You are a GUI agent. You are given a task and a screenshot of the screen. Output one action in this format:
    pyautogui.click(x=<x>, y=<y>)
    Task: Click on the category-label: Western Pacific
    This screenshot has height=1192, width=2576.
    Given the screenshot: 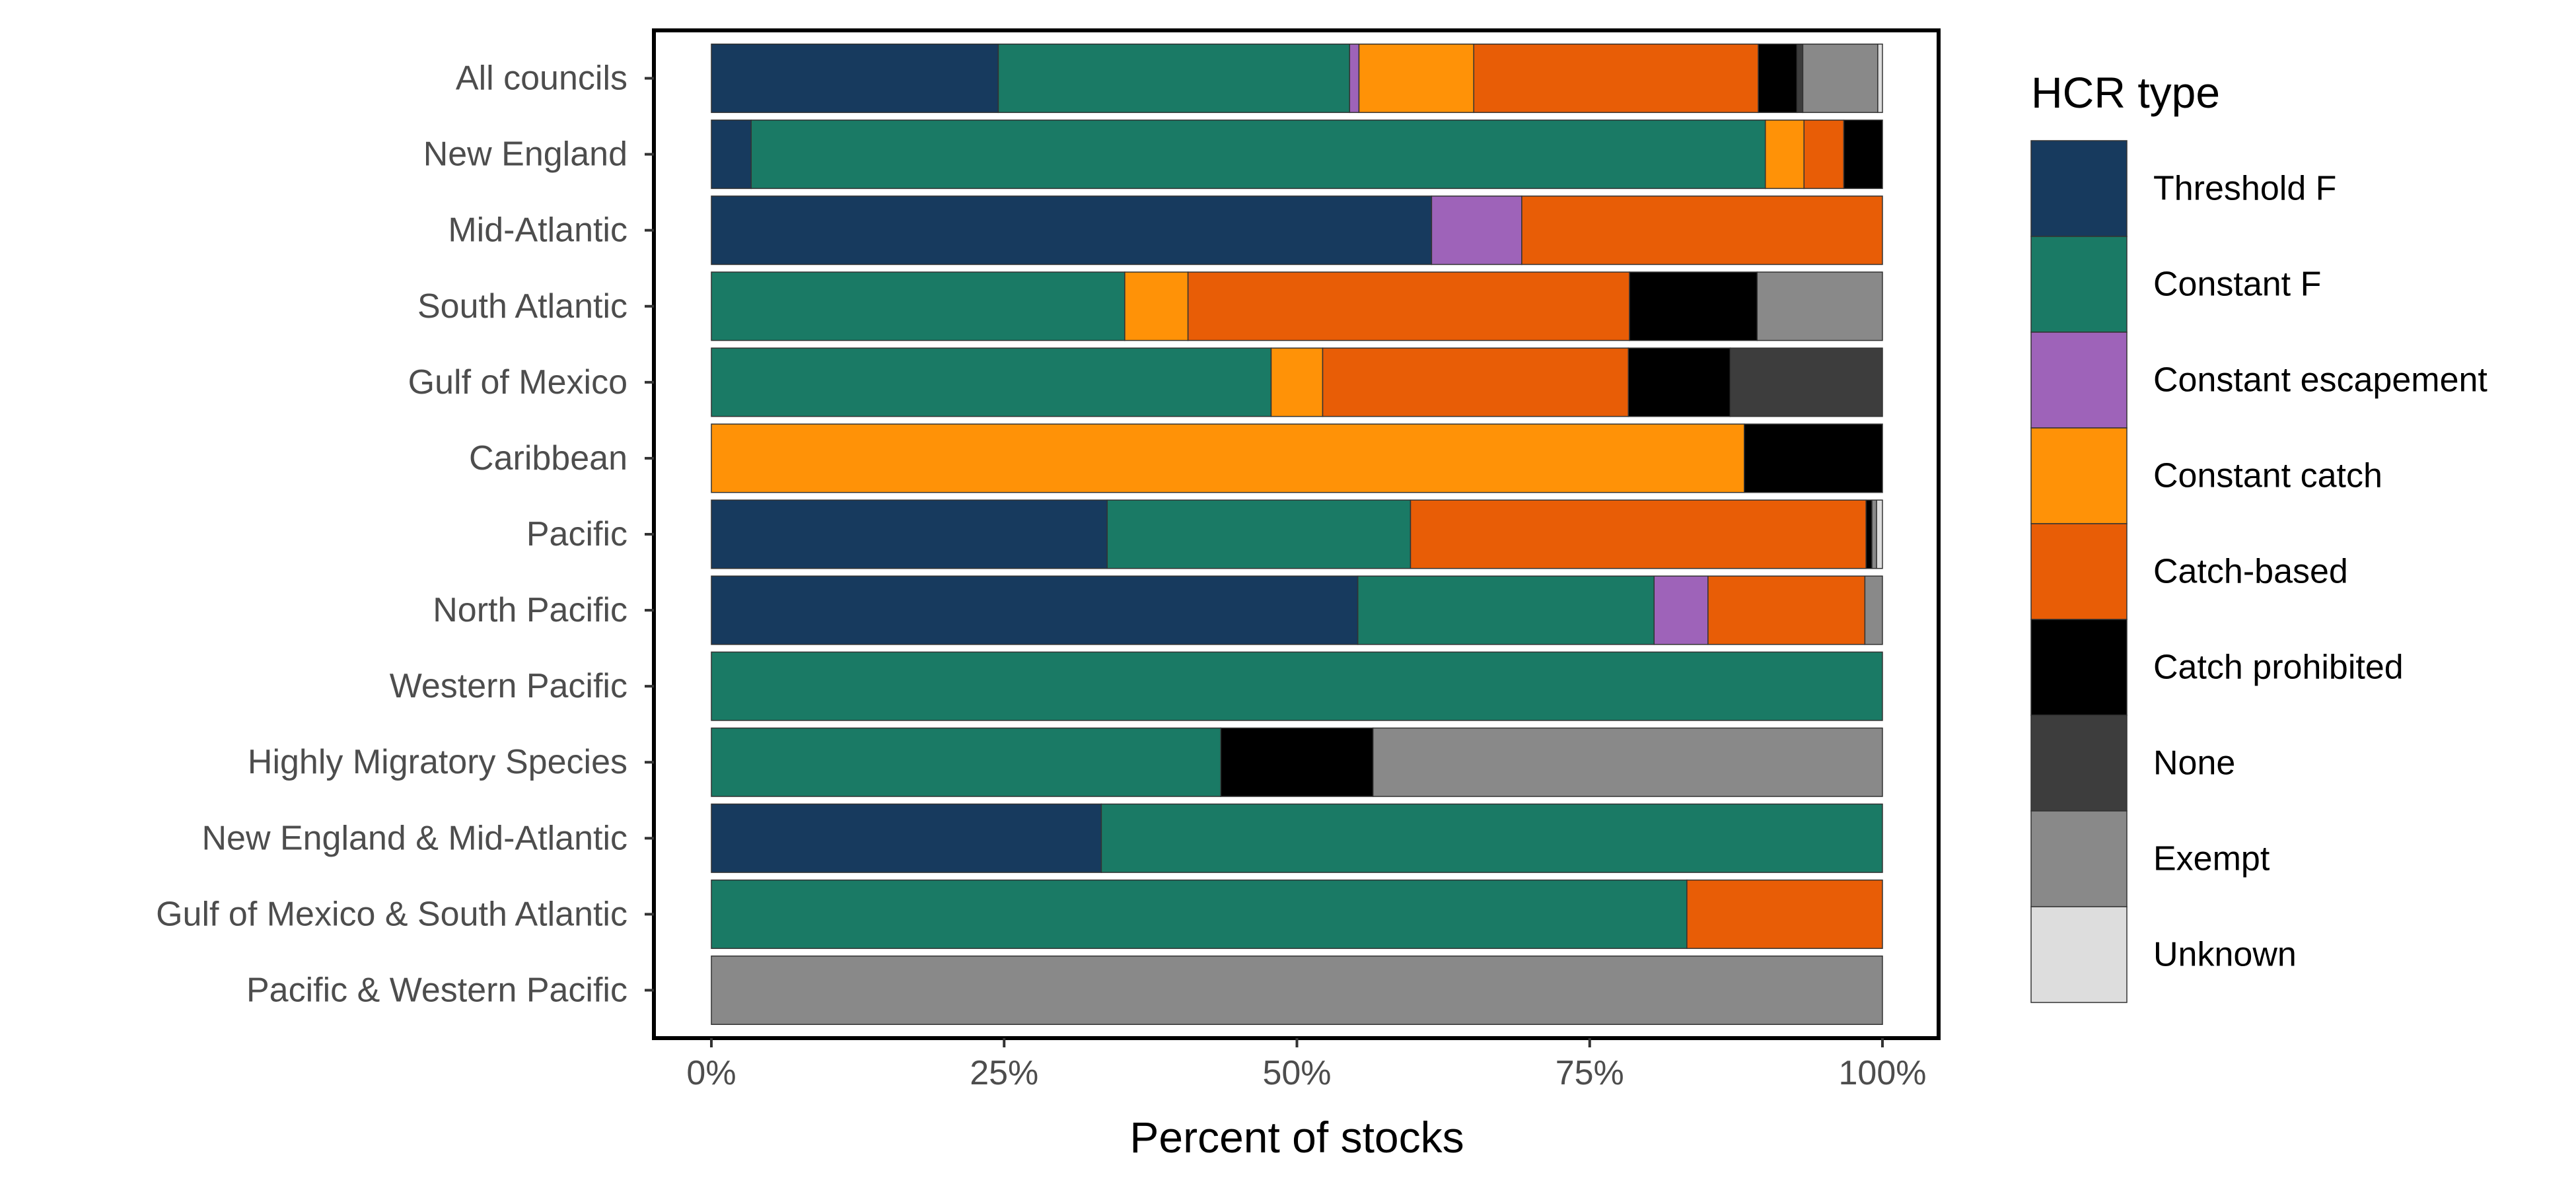 What is the action you would take?
    pyautogui.click(x=509, y=686)
    